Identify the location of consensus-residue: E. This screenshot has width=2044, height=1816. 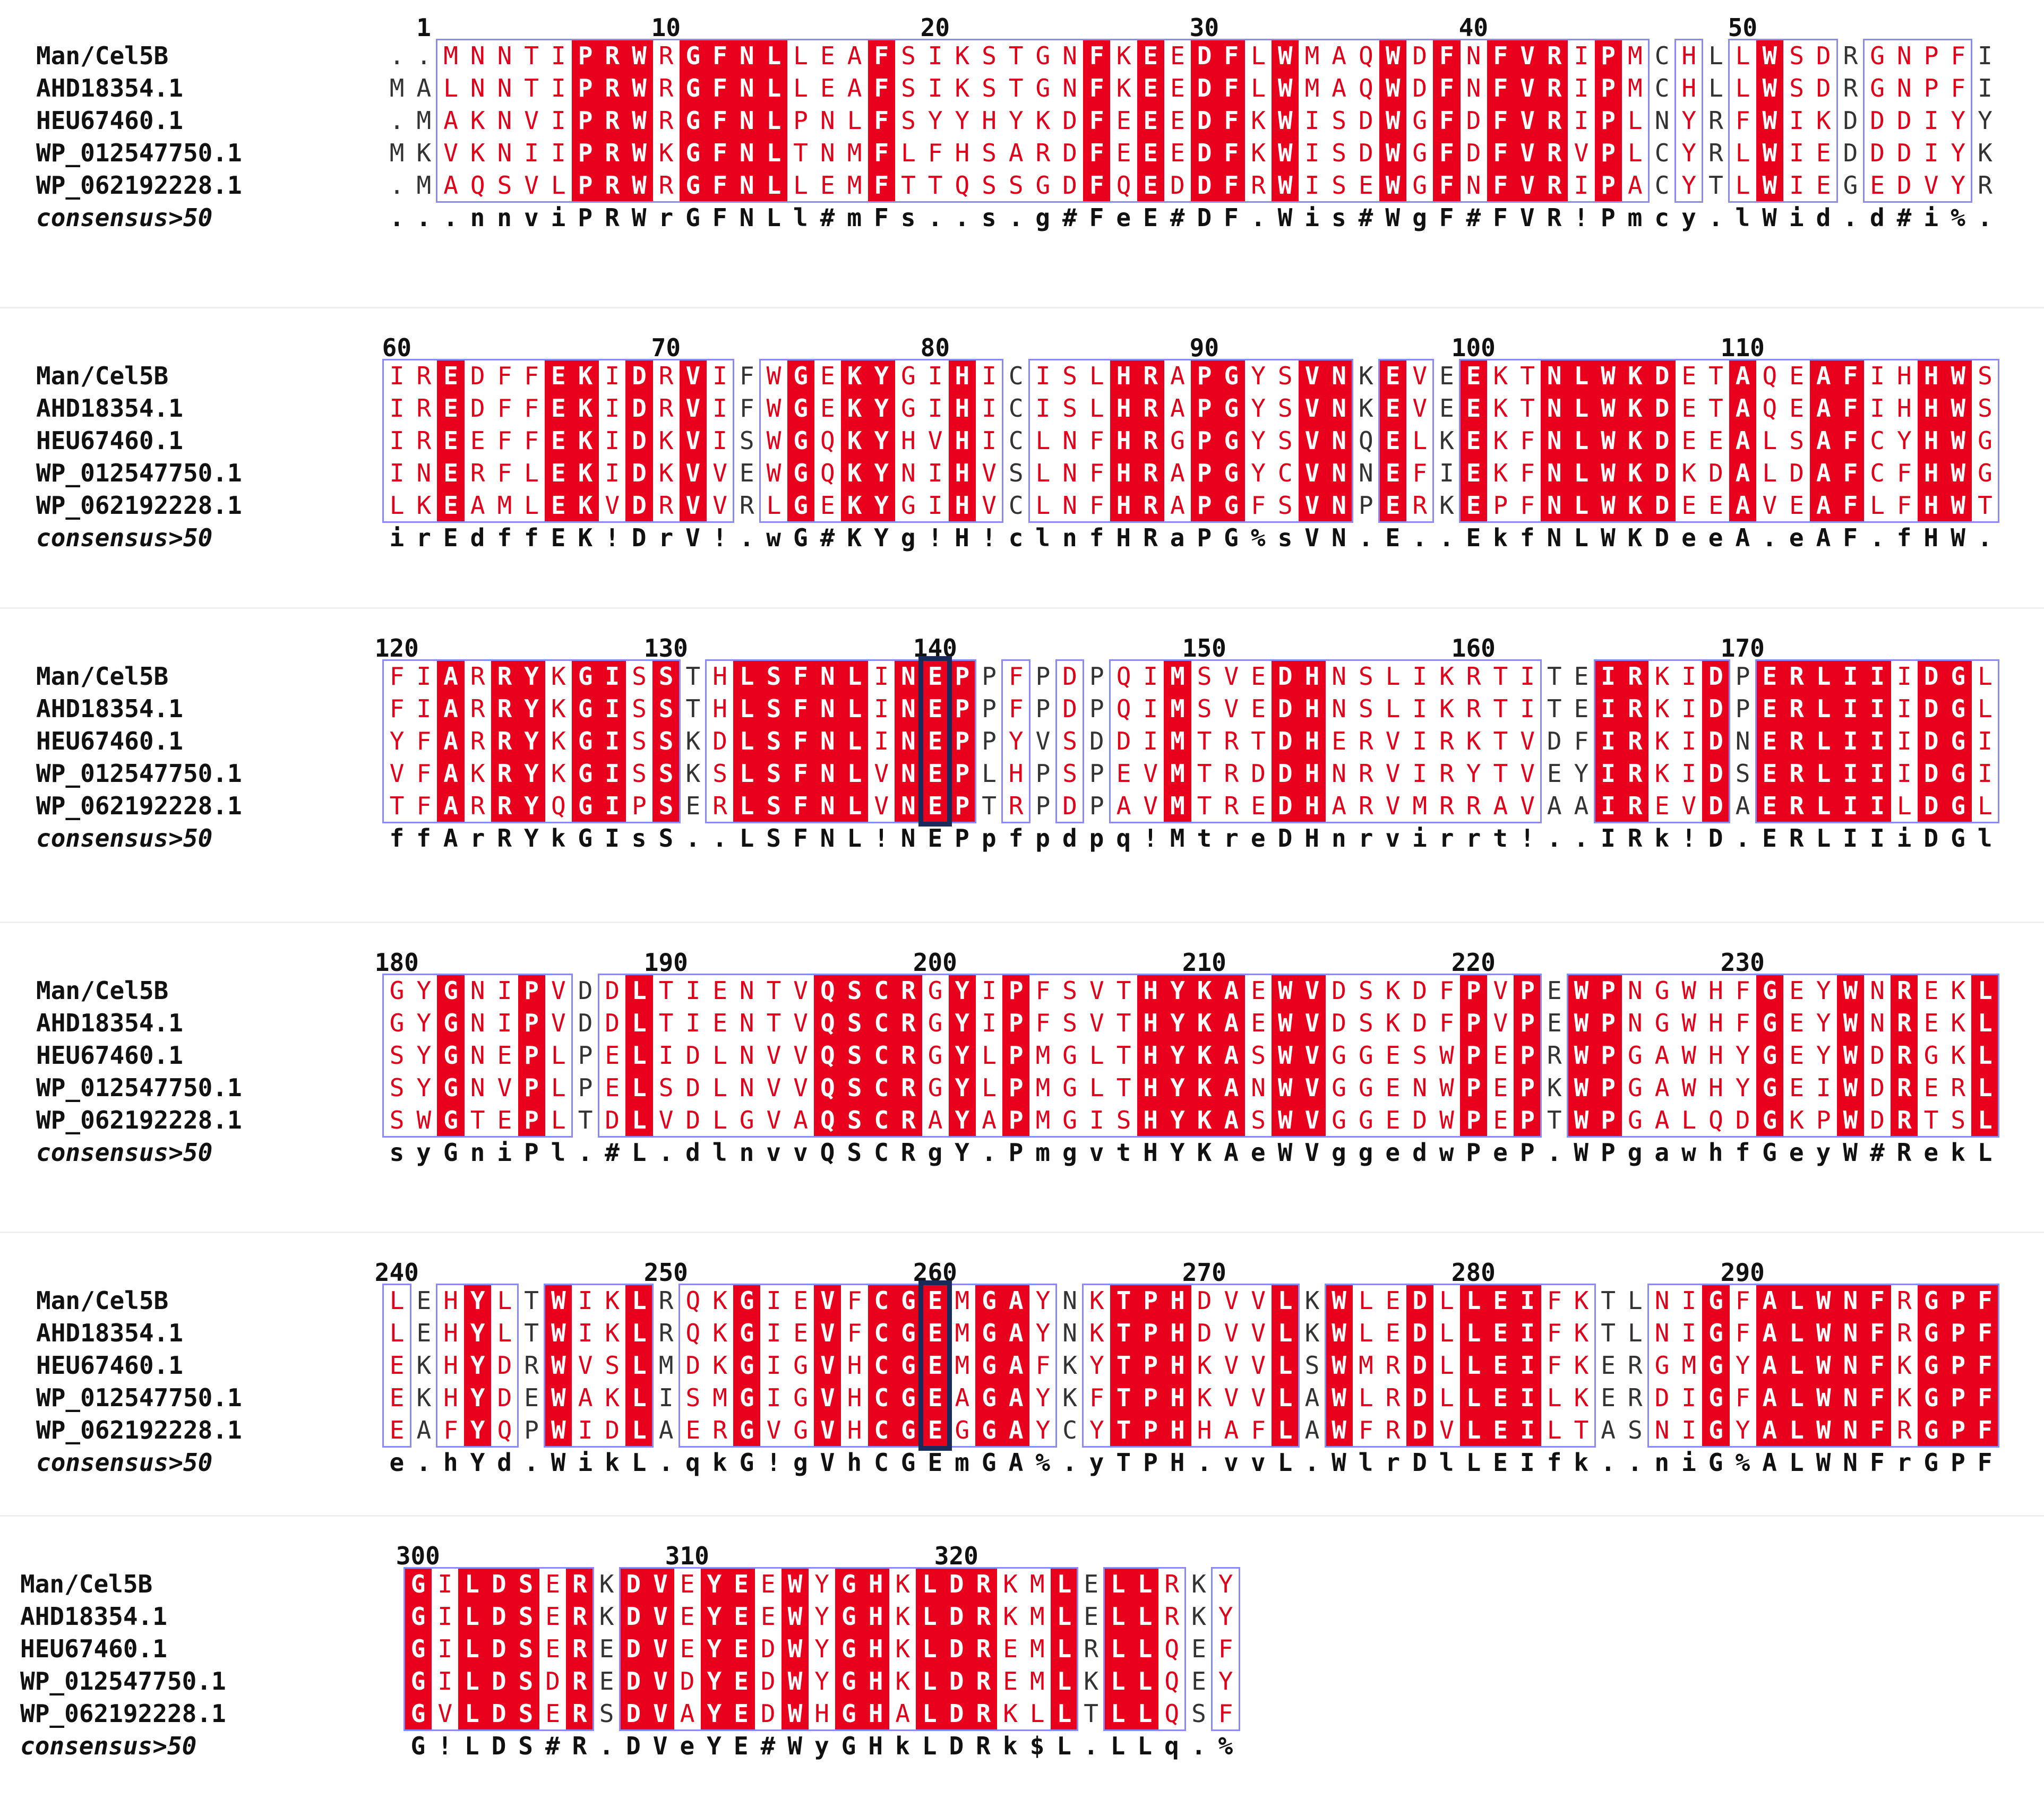
(1150, 217).